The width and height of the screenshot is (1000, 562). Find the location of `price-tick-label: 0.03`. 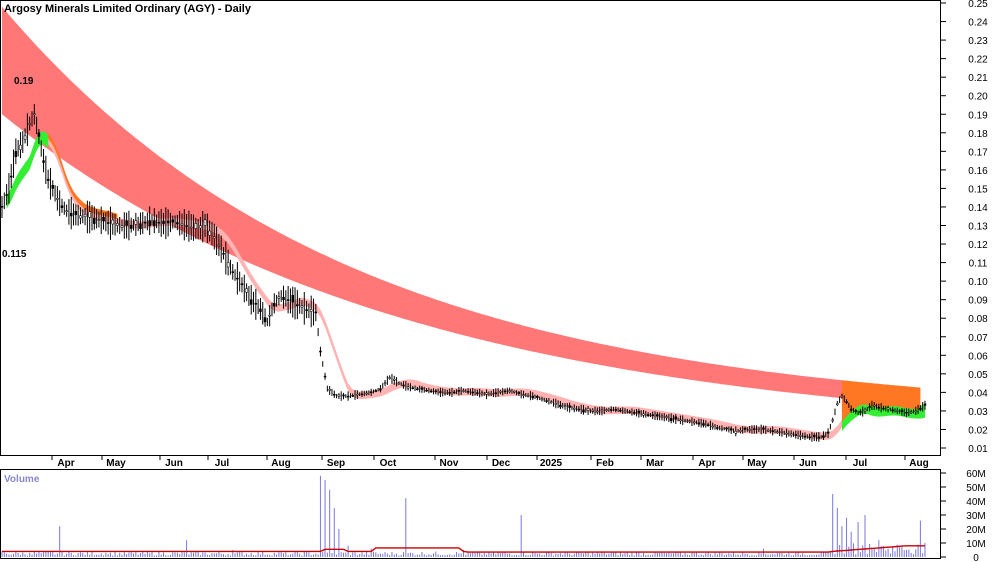

price-tick-label: 0.03 is located at coordinates (978, 412).